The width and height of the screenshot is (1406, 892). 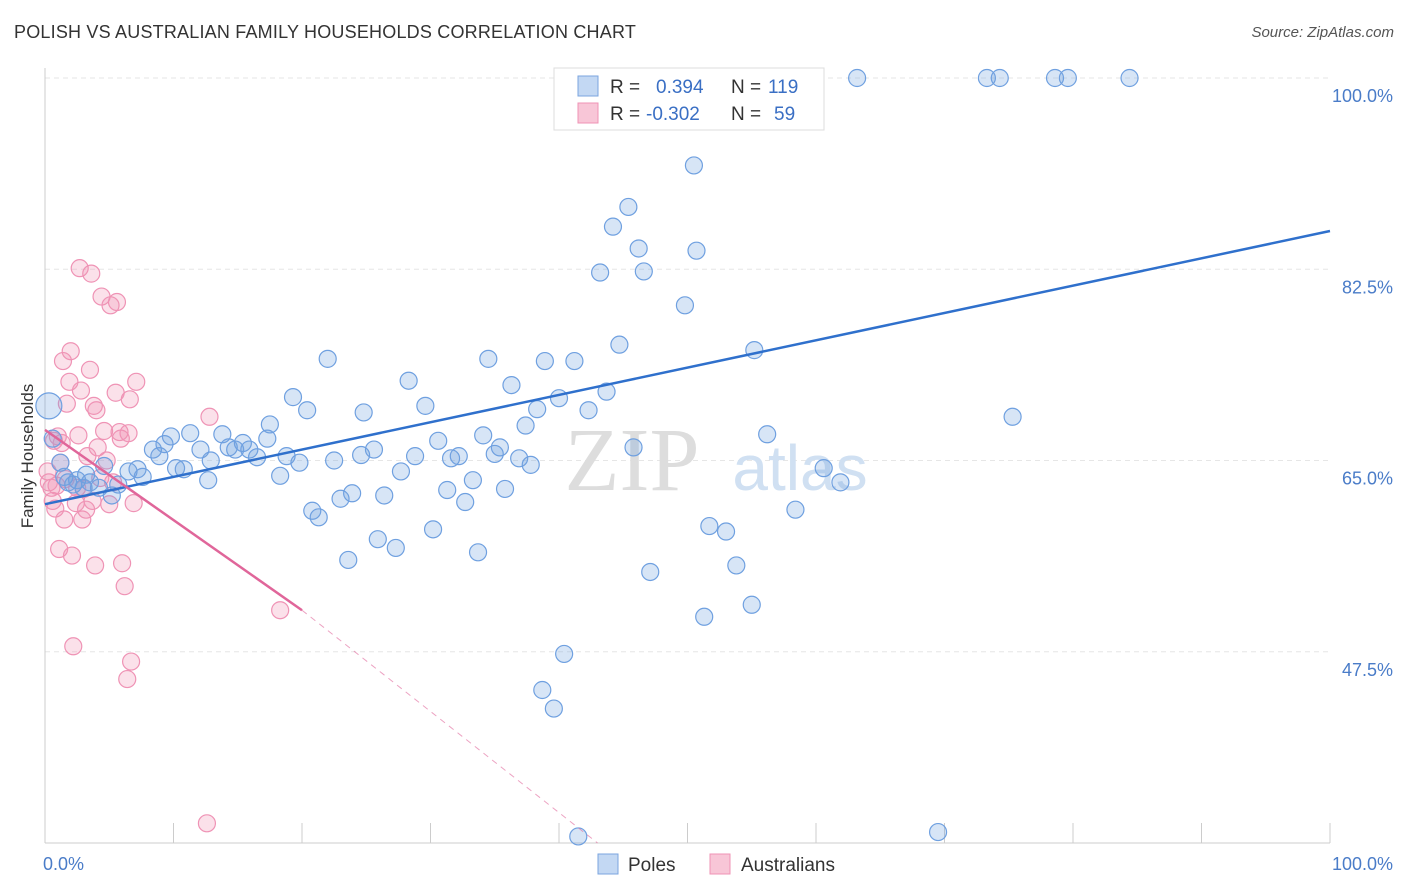 What do you see at coordinates (746, 87) in the screenshot?
I see `legend-n-label-poles: N =` at bounding box center [746, 87].